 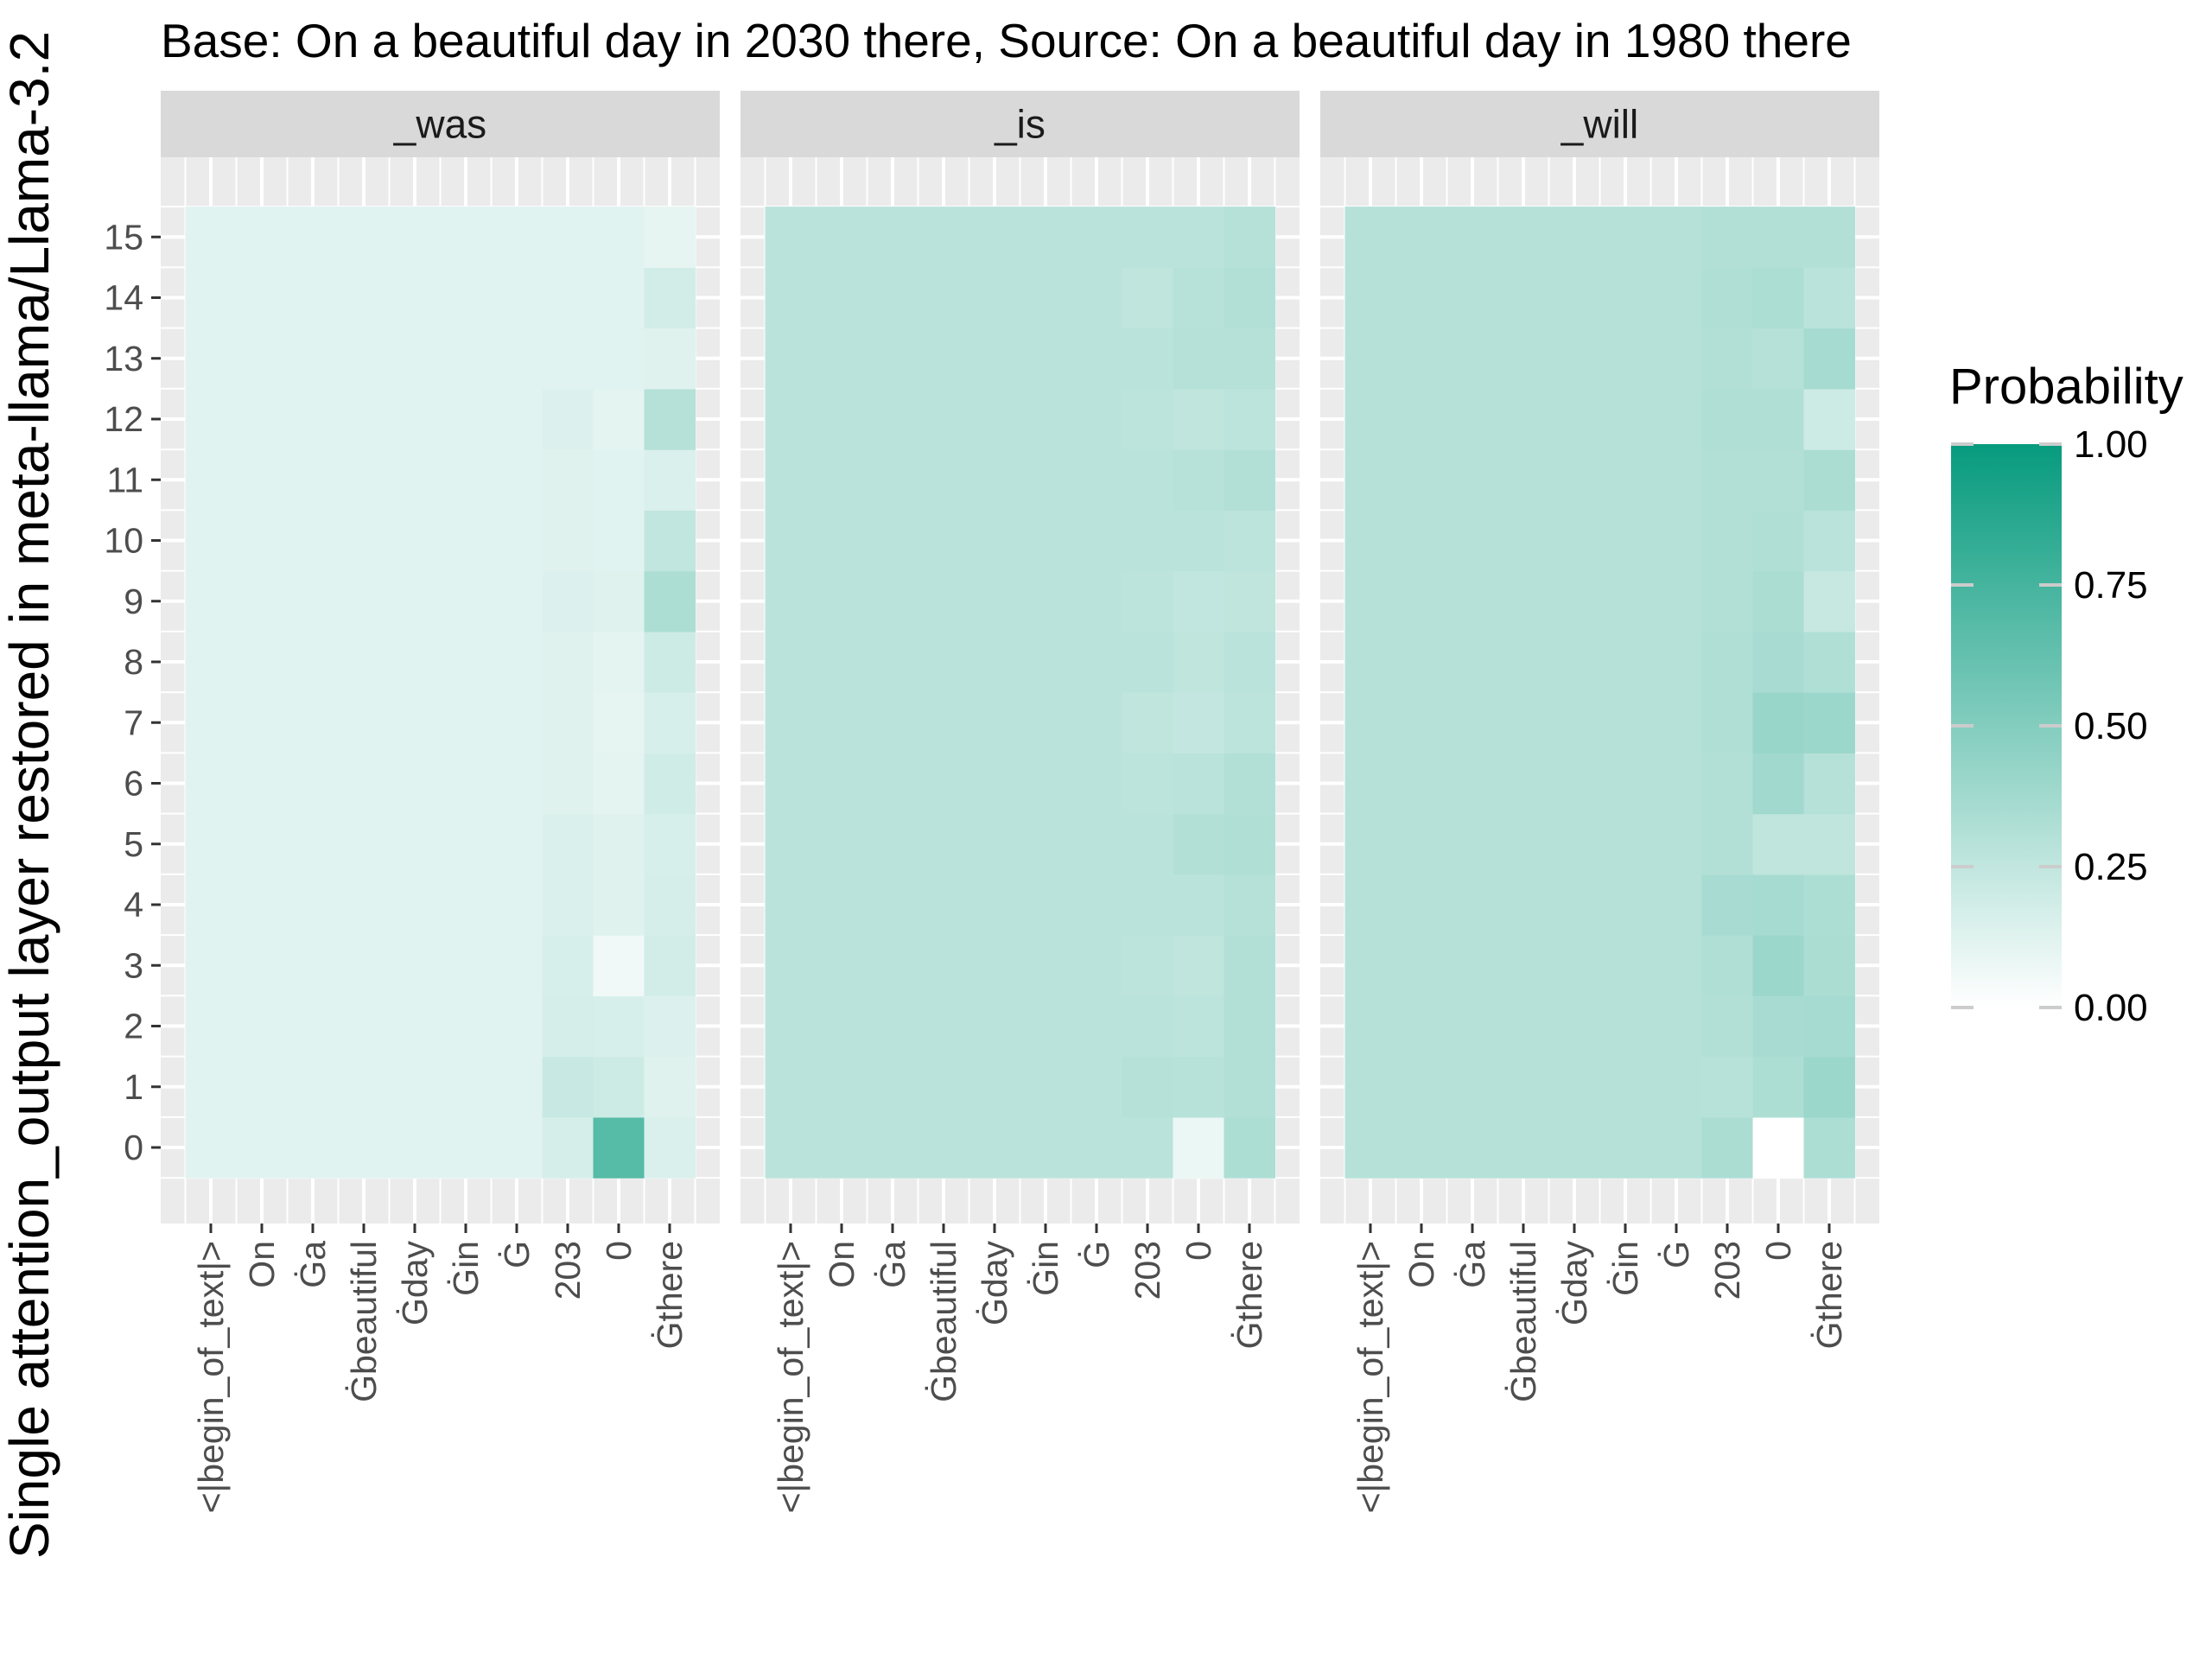 What do you see at coordinates (124, 479) in the screenshot?
I see `y-tick-label: 11` at bounding box center [124, 479].